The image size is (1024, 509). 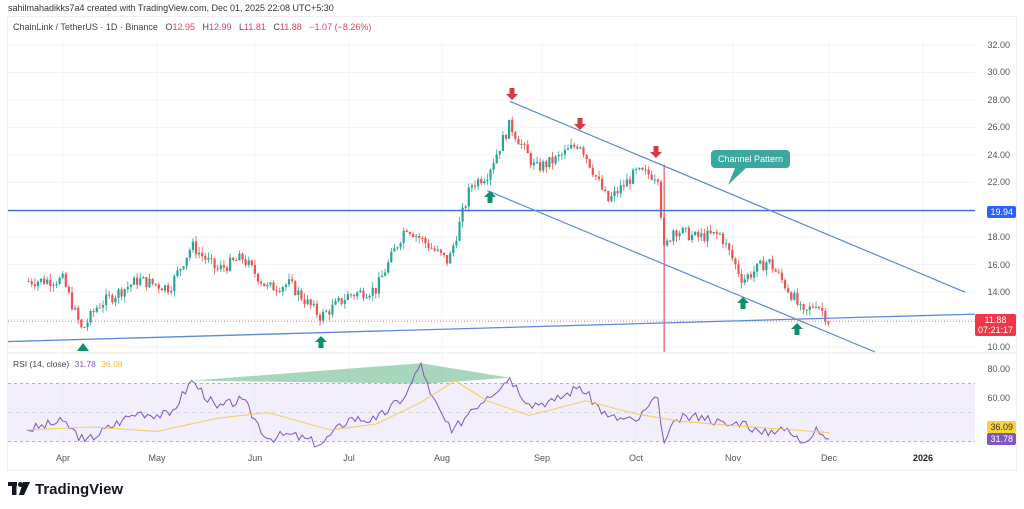 What do you see at coordinates (998, 127) in the screenshot?
I see `price-axis-tick: 26.00` at bounding box center [998, 127].